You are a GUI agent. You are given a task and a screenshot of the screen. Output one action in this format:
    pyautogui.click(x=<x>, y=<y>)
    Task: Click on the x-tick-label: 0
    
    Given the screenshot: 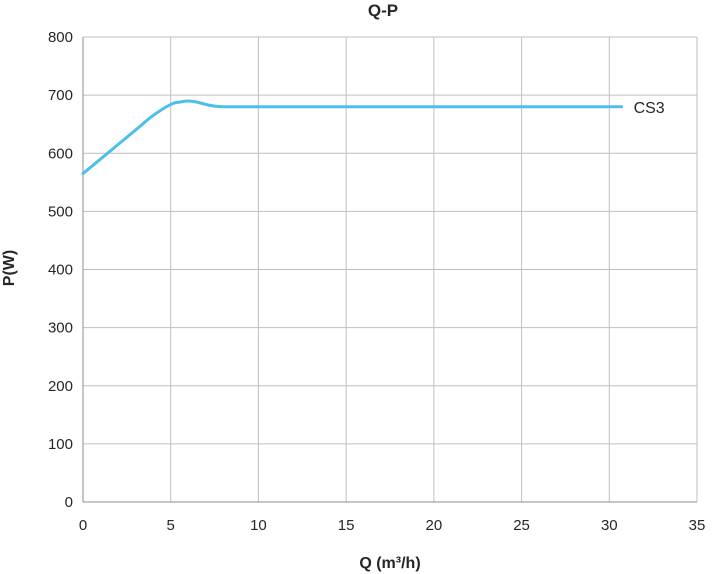 What is the action you would take?
    pyautogui.click(x=83, y=525)
    